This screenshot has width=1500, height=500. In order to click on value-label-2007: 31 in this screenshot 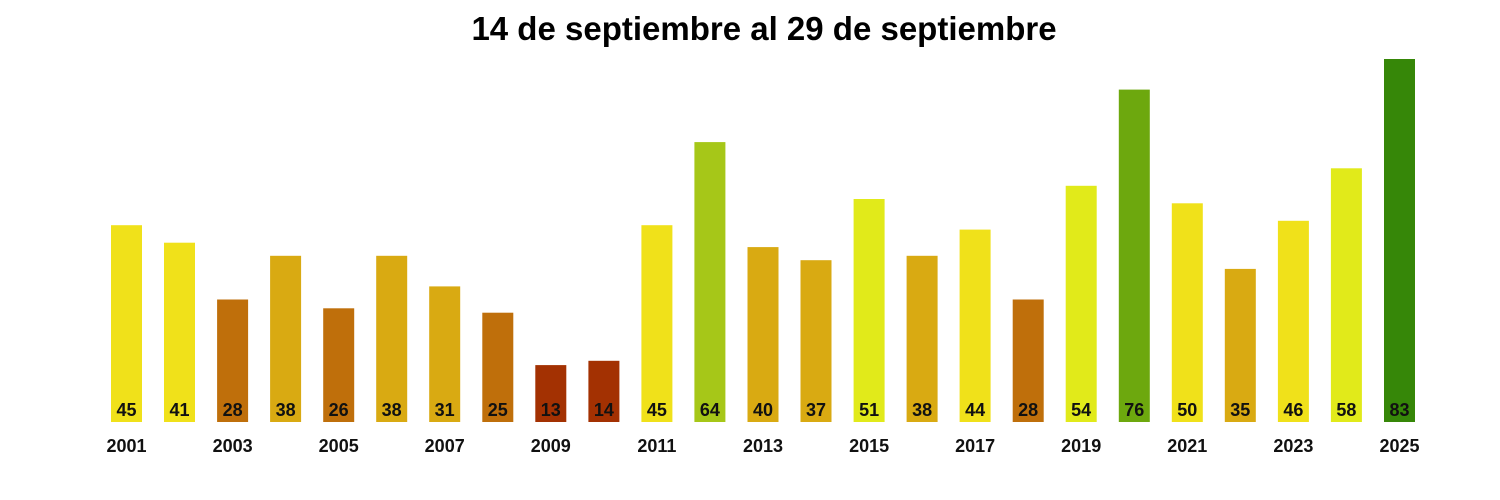, I will do `click(445, 410)`.